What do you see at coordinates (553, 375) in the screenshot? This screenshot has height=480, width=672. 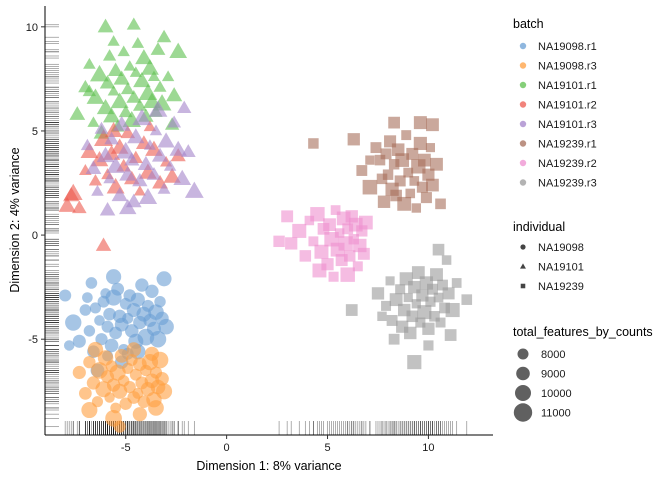 I see `legend-label-size: 9000` at bounding box center [553, 375].